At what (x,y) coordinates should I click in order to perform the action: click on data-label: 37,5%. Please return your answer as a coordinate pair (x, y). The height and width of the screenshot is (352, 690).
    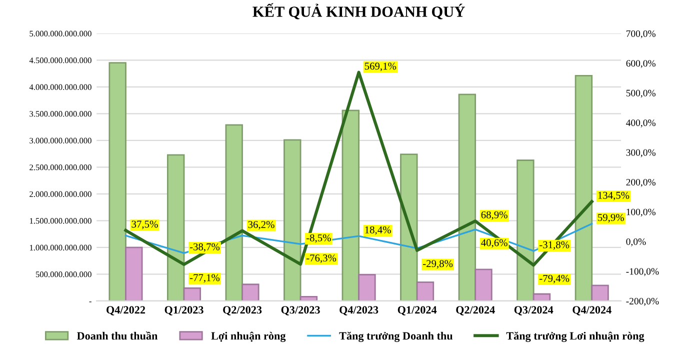
    Looking at the image, I should click on (145, 225).